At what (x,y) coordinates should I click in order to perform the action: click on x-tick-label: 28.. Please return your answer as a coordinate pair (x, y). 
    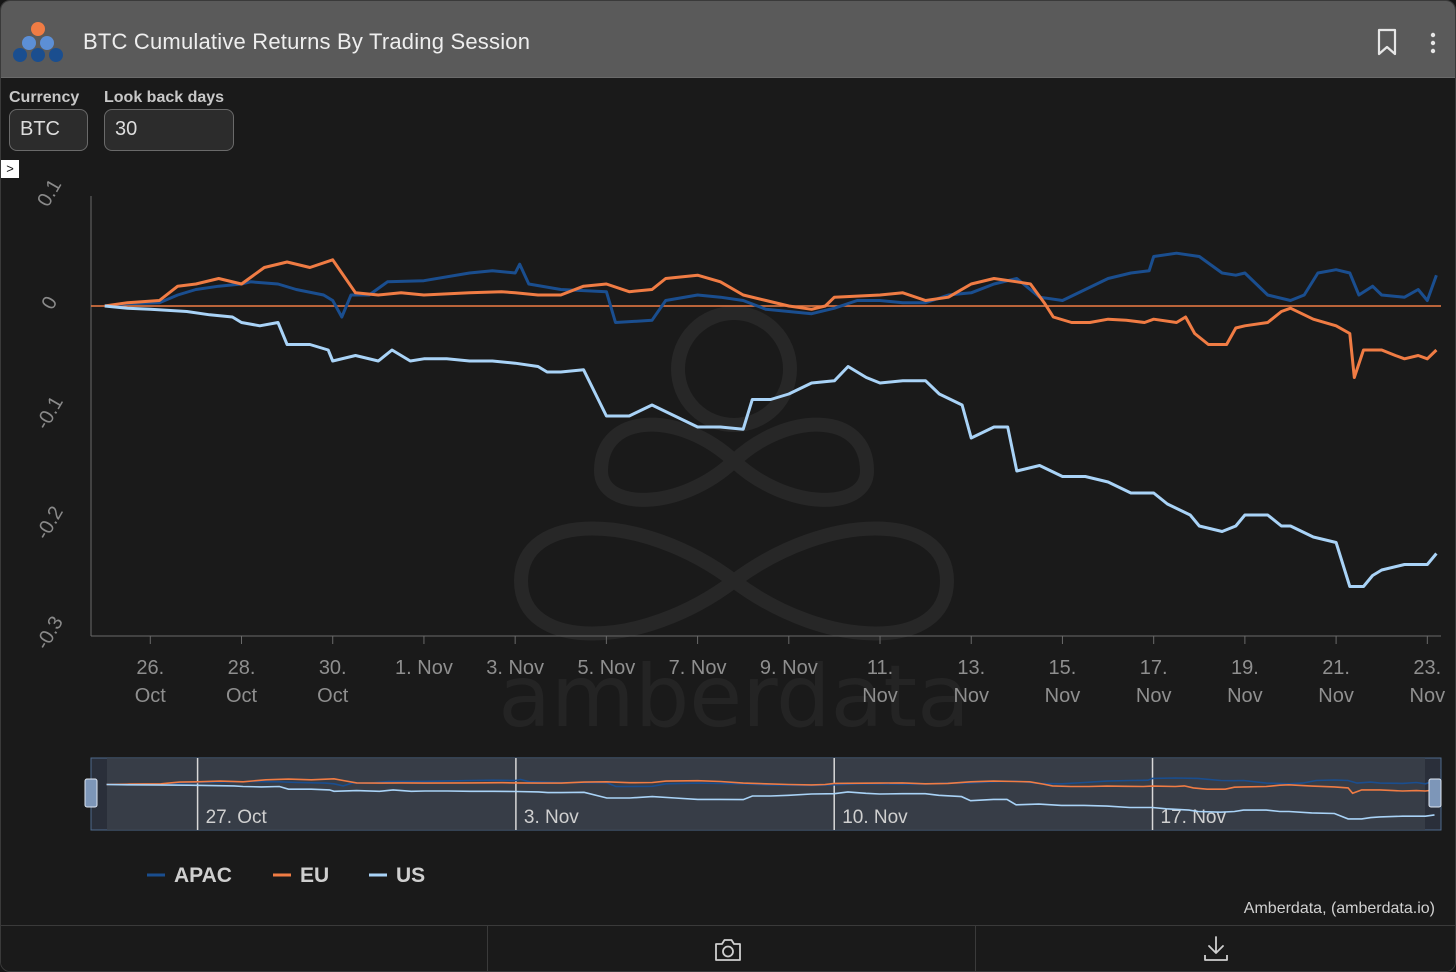
    Looking at the image, I should click on (242, 668).